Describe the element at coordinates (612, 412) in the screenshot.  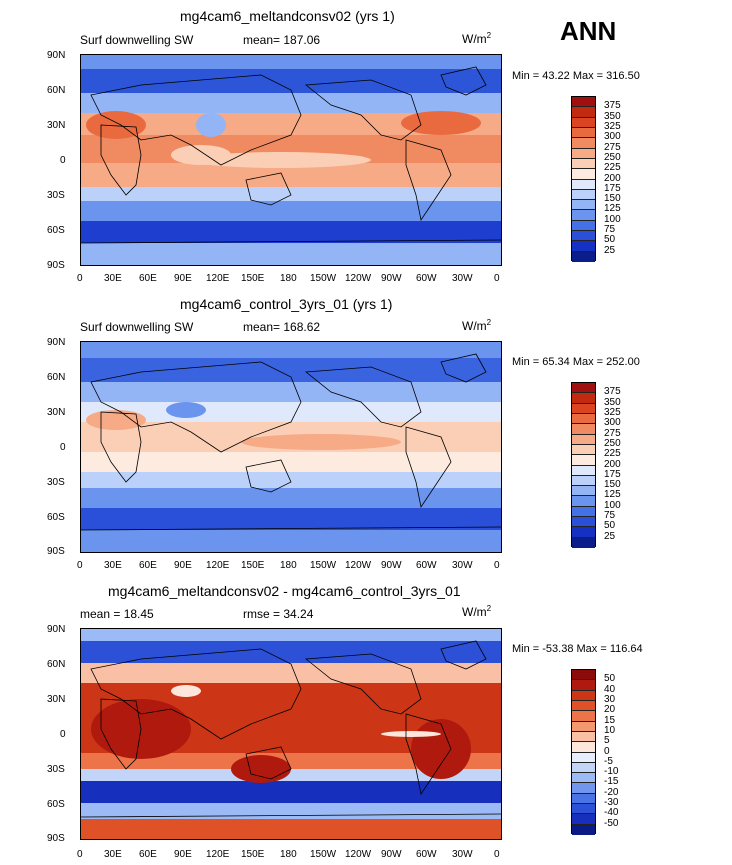
I see `colorbar-label: 325` at that location.